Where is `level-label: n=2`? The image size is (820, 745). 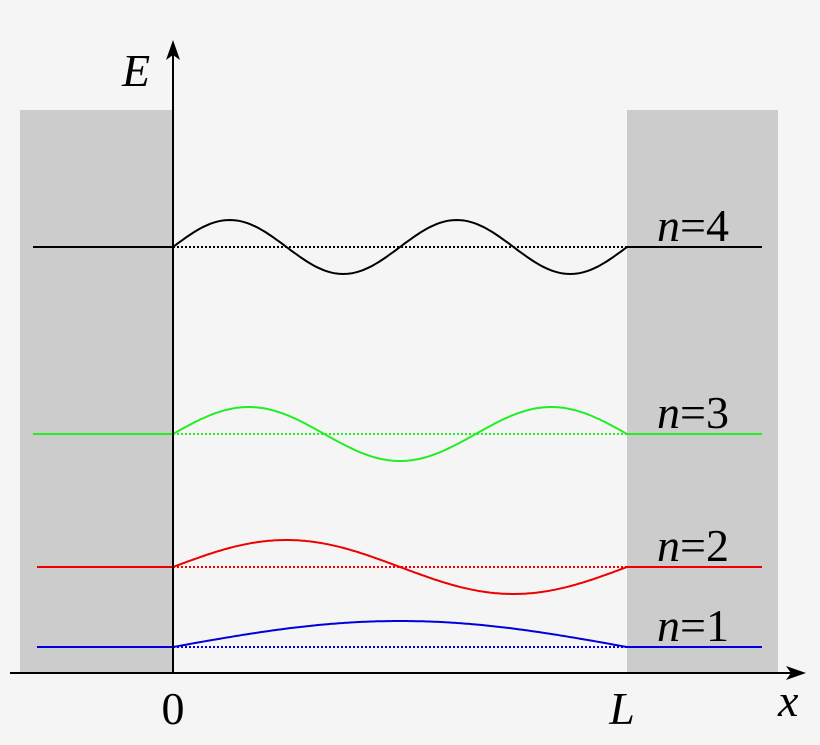
level-label: n=2 is located at coordinates (693, 545).